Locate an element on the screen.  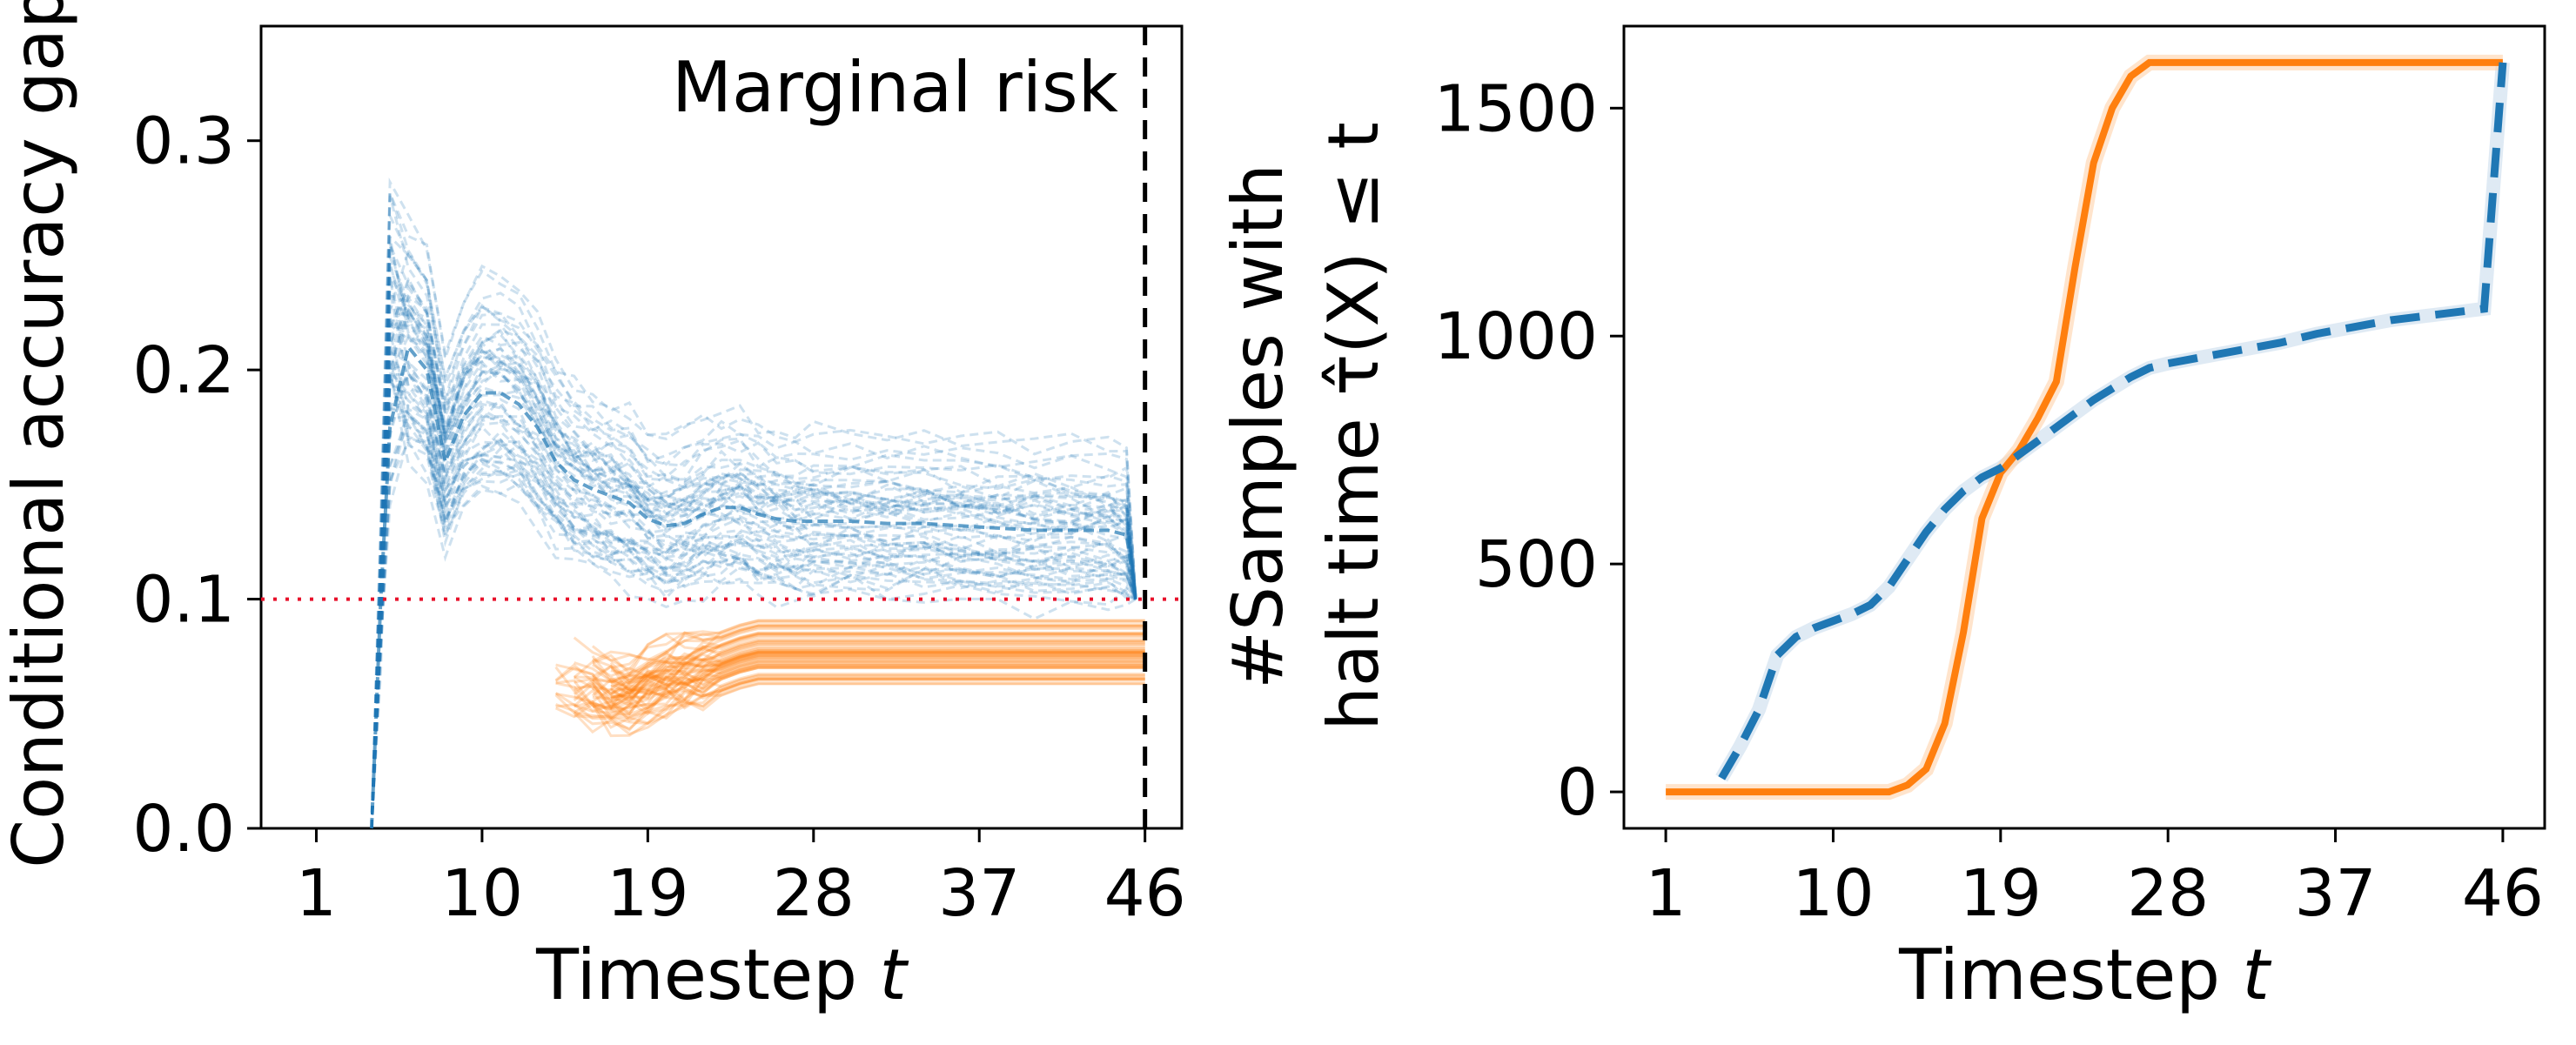
marginal-risk-annotation: Marginal risk is located at coordinates (895, 87).